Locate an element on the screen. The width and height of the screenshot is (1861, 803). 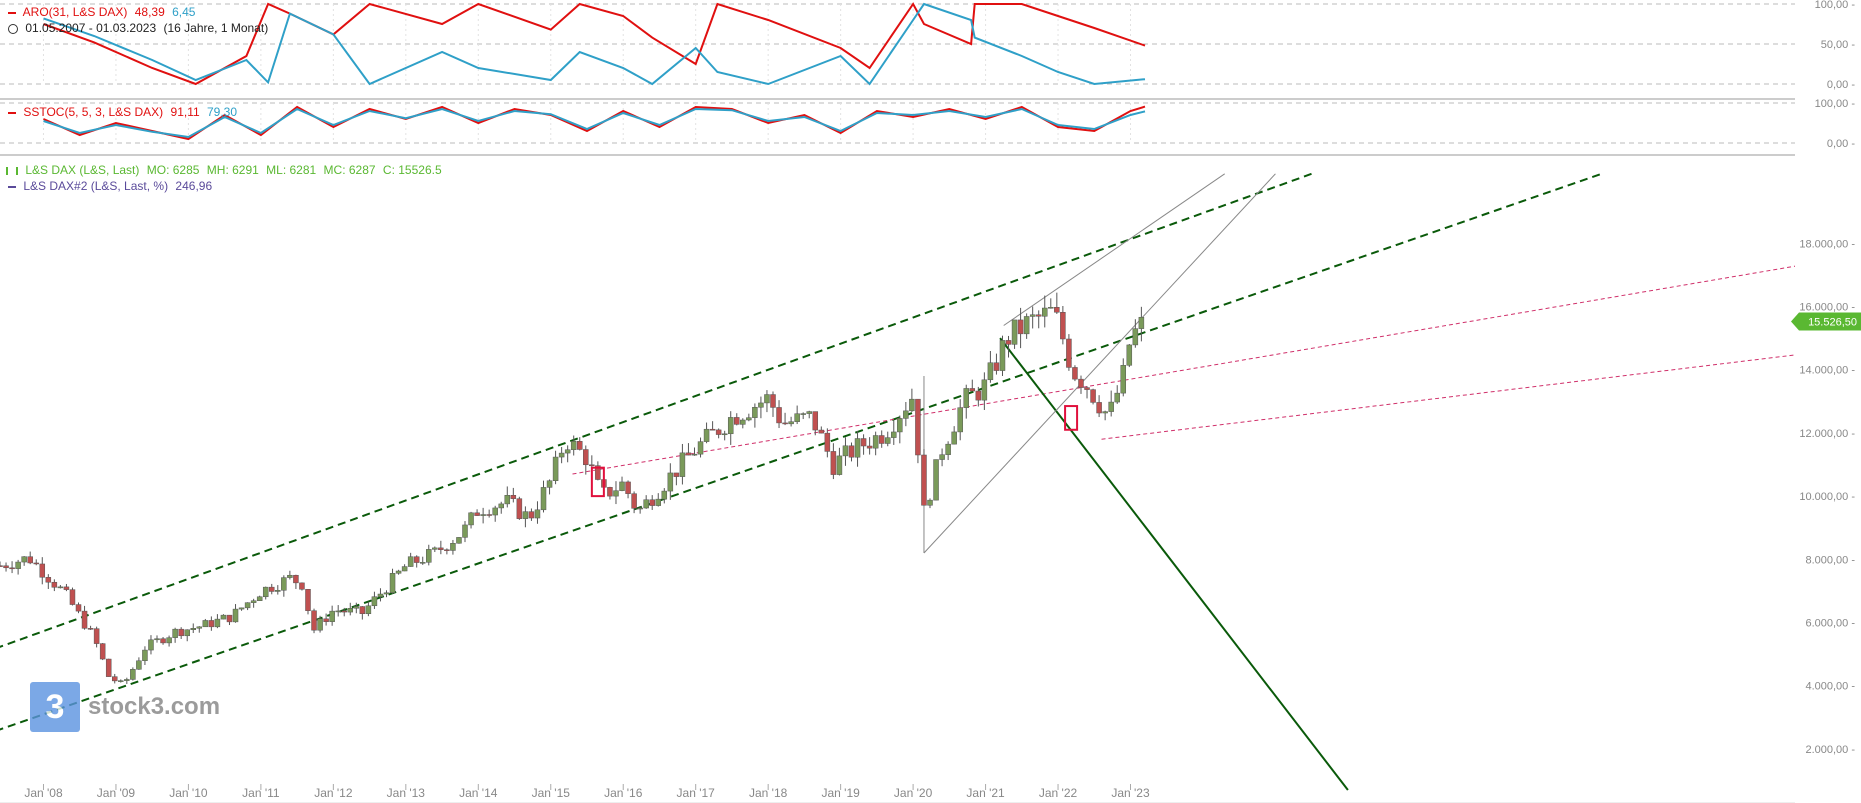
x-tick-label: Jan '11 is located at coordinates (261, 793).